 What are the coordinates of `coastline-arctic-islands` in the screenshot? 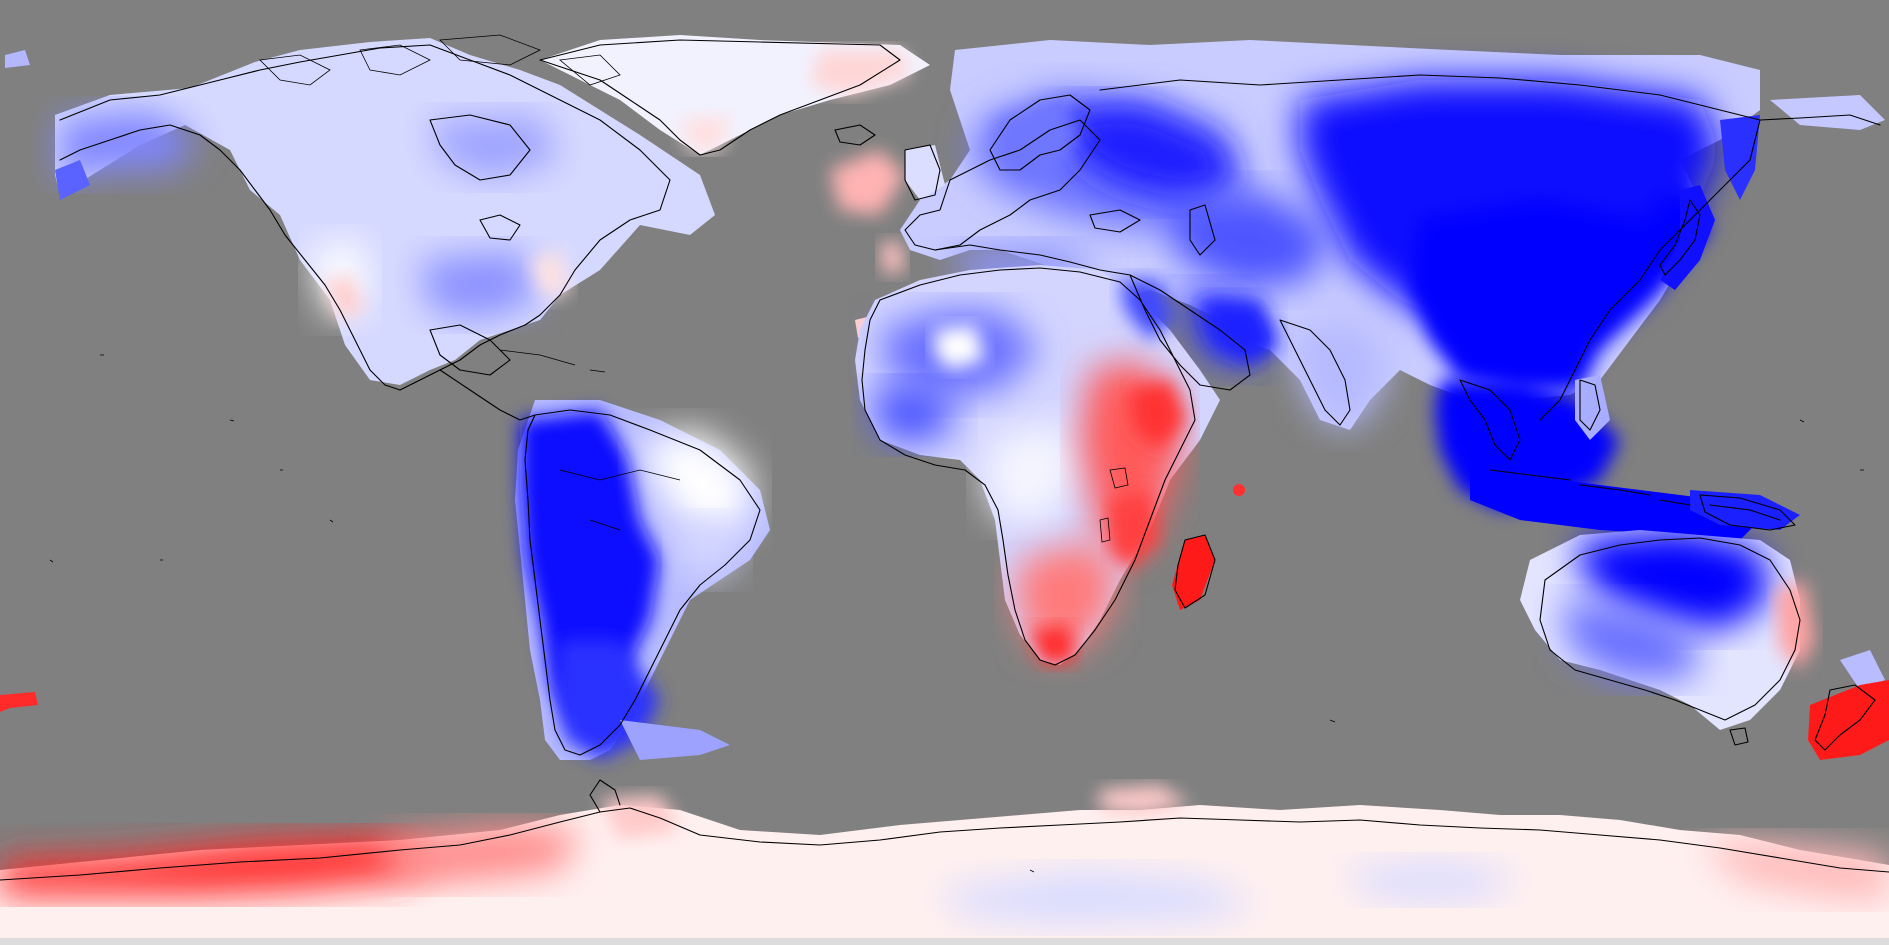 It's located at (440, 60).